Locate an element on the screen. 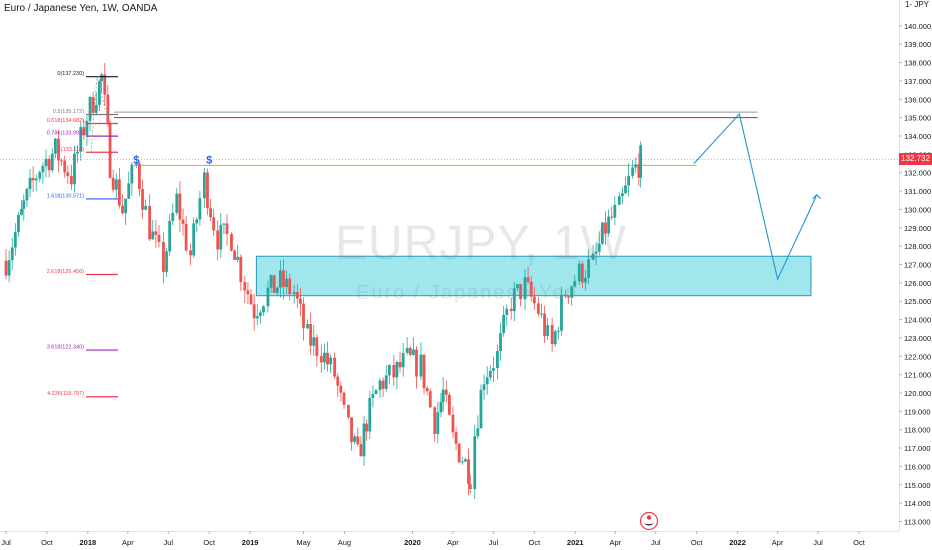 This screenshot has height=550, width=932. fib-level-label: 2.618(126.456) is located at coordinates (65, 272).